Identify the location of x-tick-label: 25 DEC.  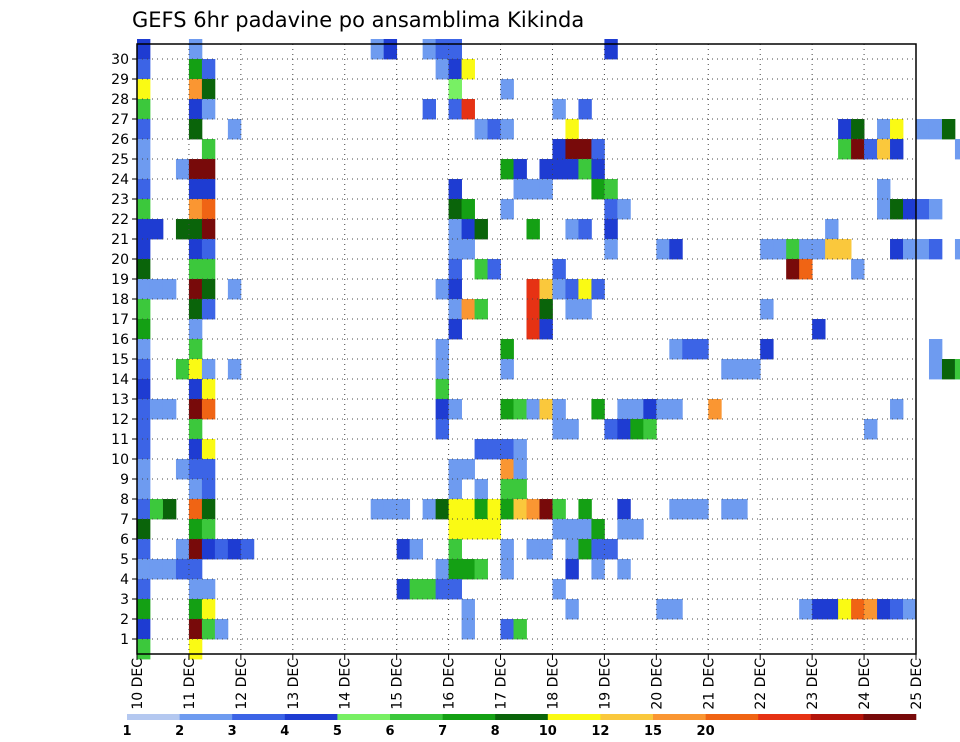
(917, 684).